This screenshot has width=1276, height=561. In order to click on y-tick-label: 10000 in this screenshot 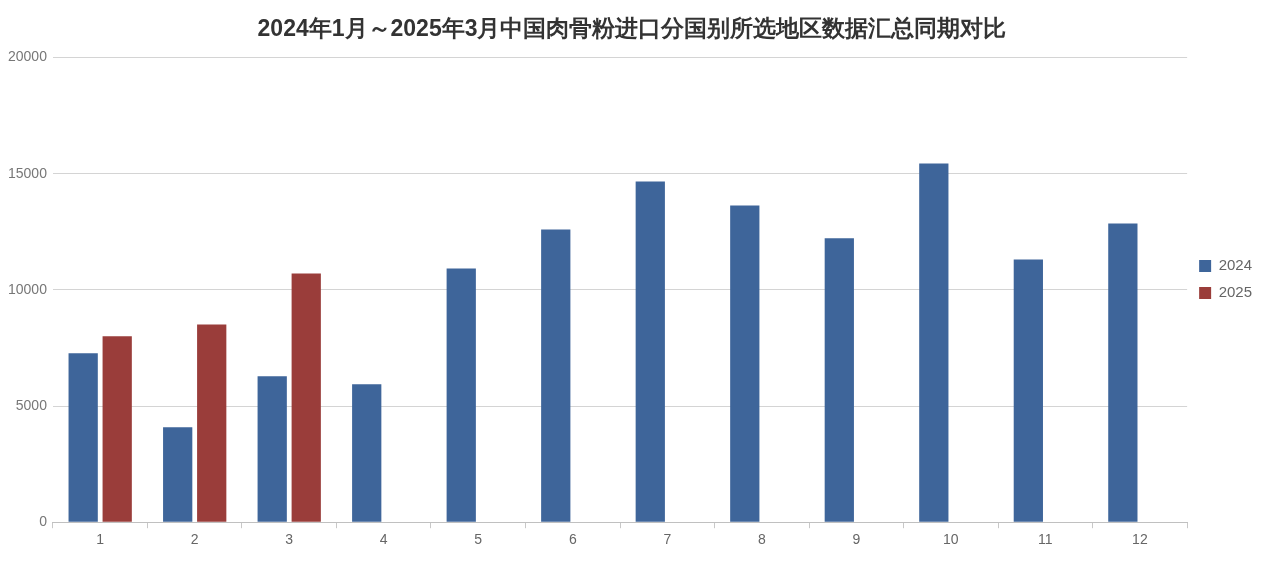, I will do `click(27, 288)`.